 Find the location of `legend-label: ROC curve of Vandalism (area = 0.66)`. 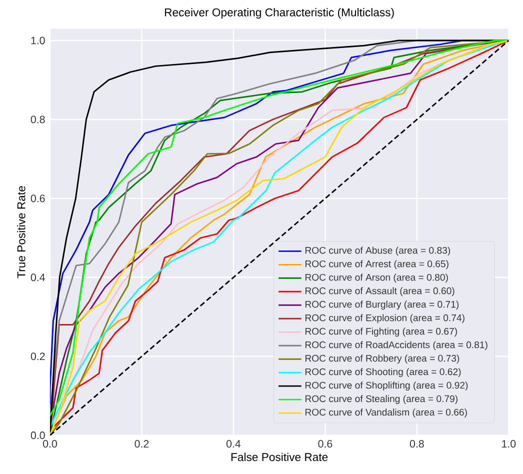

legend-label: ROC curve of Vandalism (area = 0.66) is located at coordinates (386, 413).